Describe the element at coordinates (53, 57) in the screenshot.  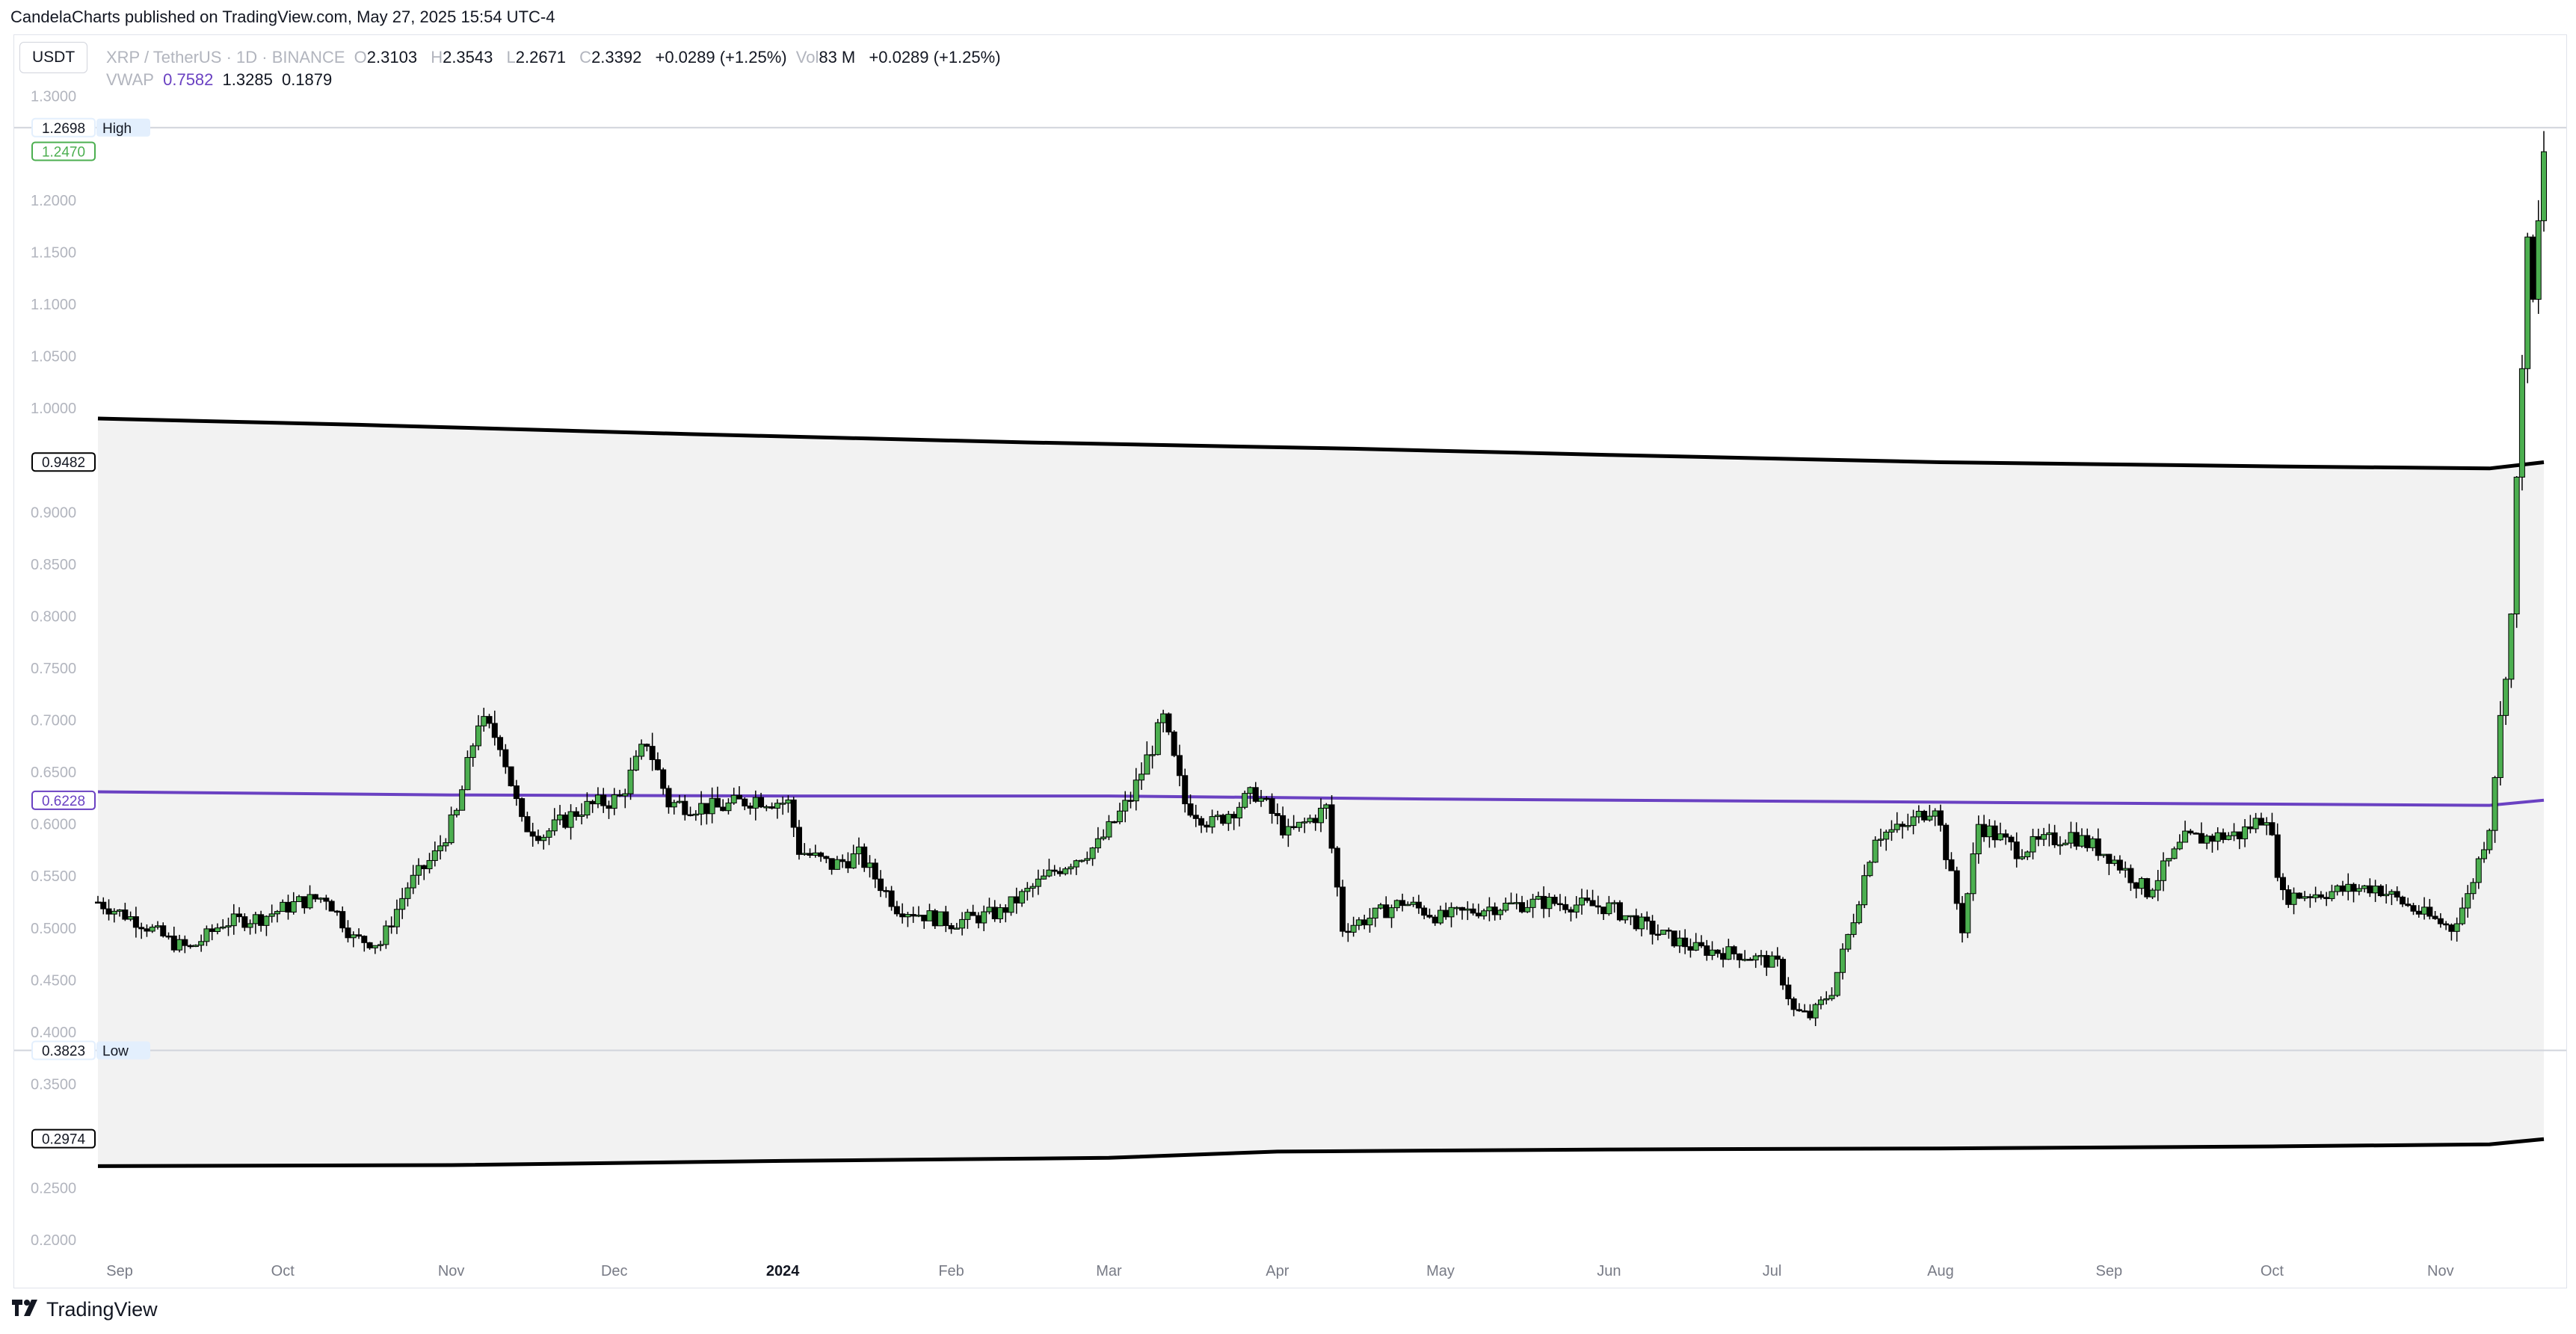
I see `currency-selector-button: USDT` at that location.